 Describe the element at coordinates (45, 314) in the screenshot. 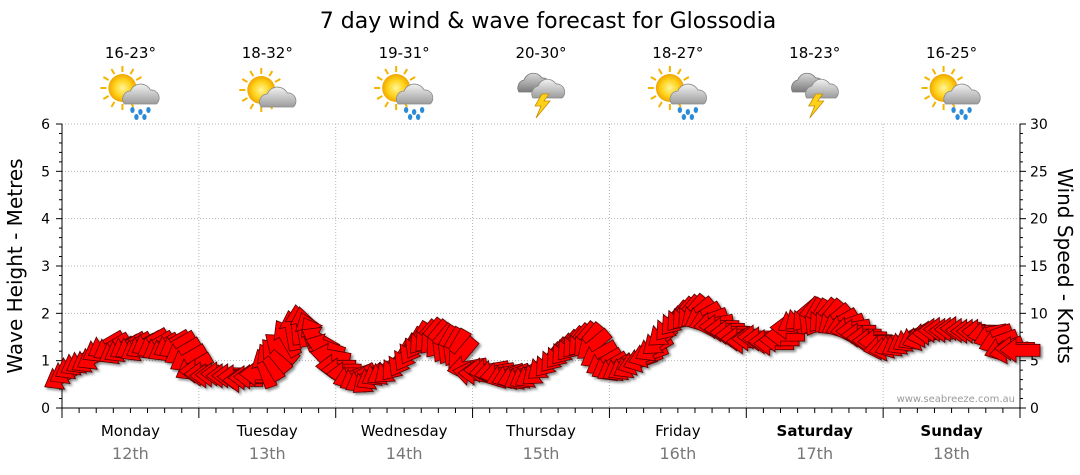

I see `left-tick-label: 2` at that location.